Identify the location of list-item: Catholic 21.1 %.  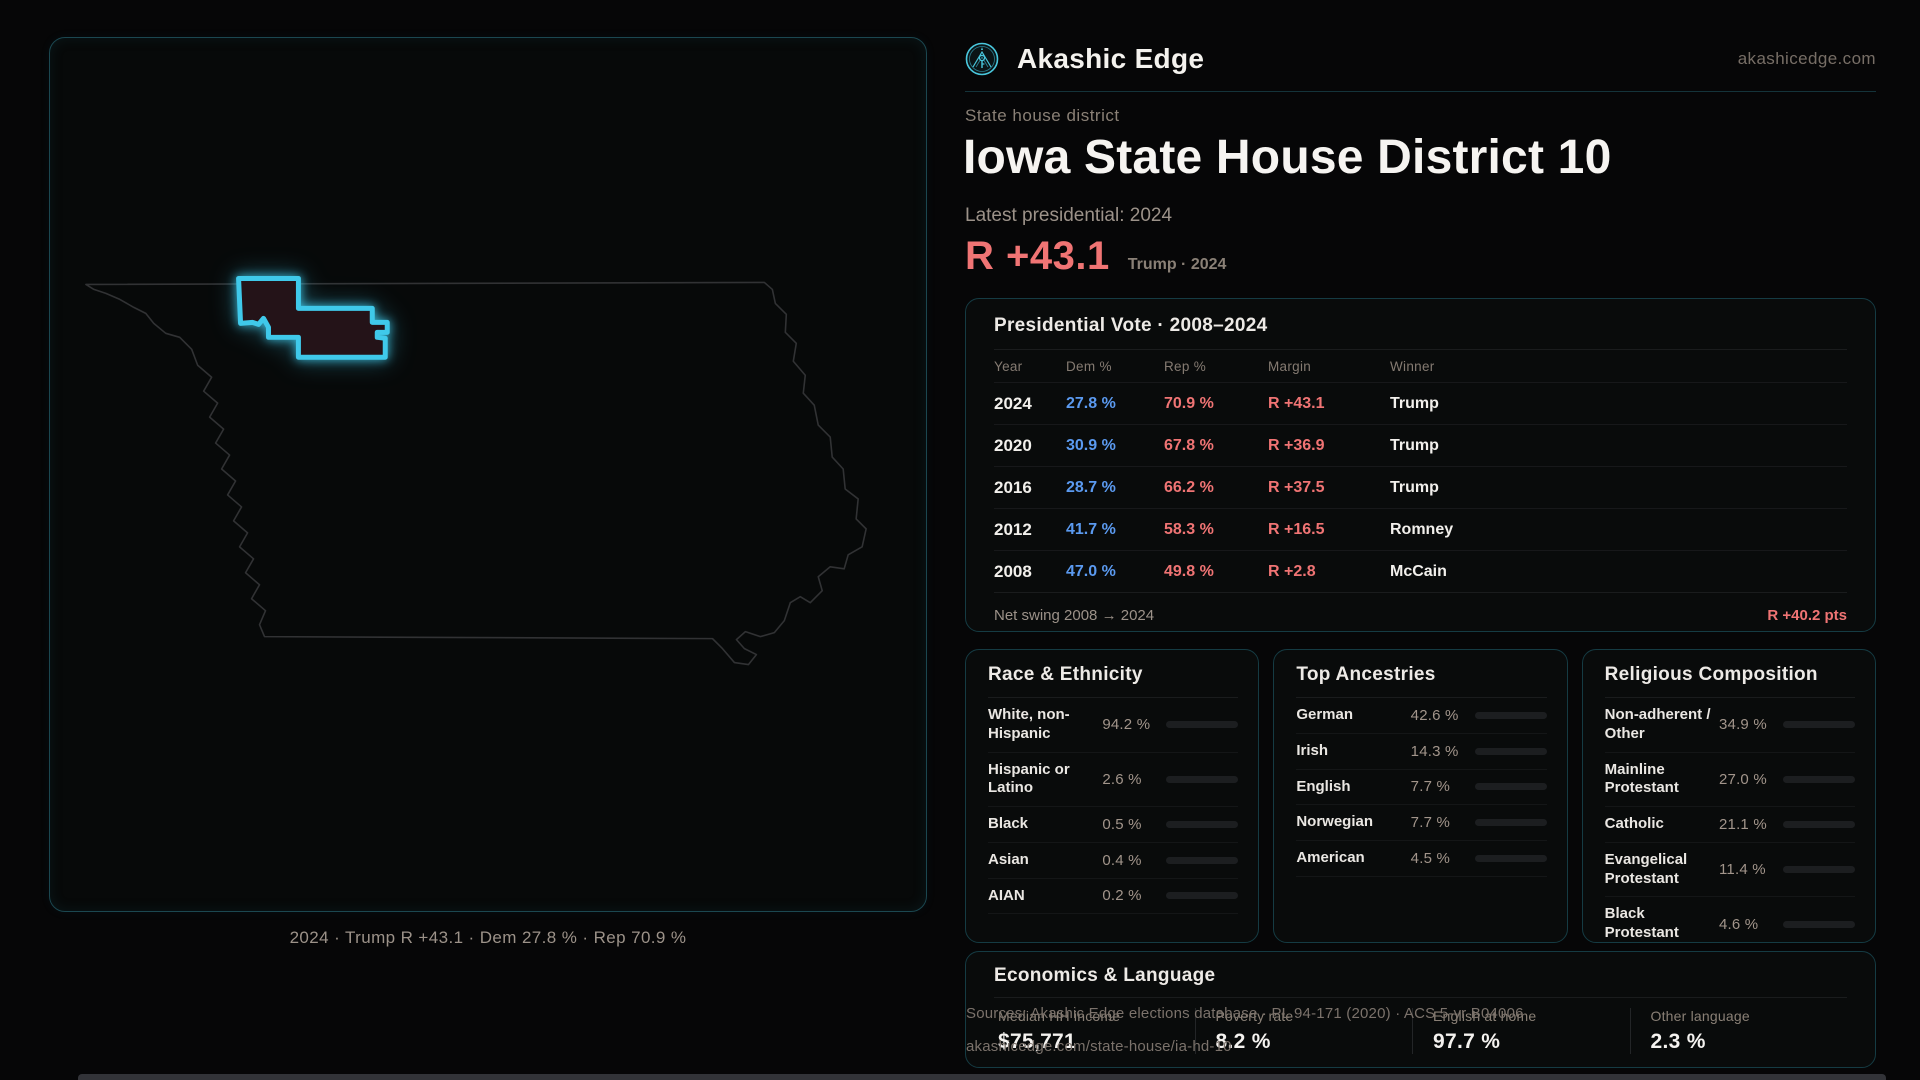
(1729, 825).